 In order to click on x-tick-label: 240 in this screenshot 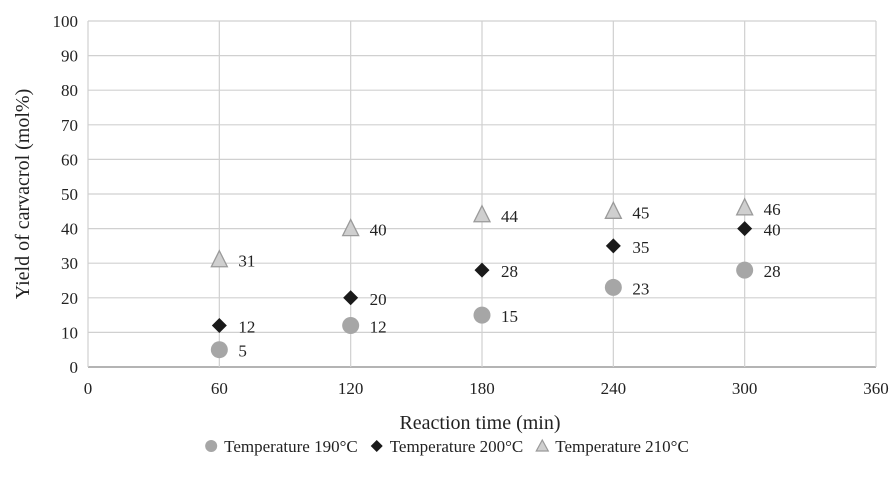, I will do `click(614, 388)`.